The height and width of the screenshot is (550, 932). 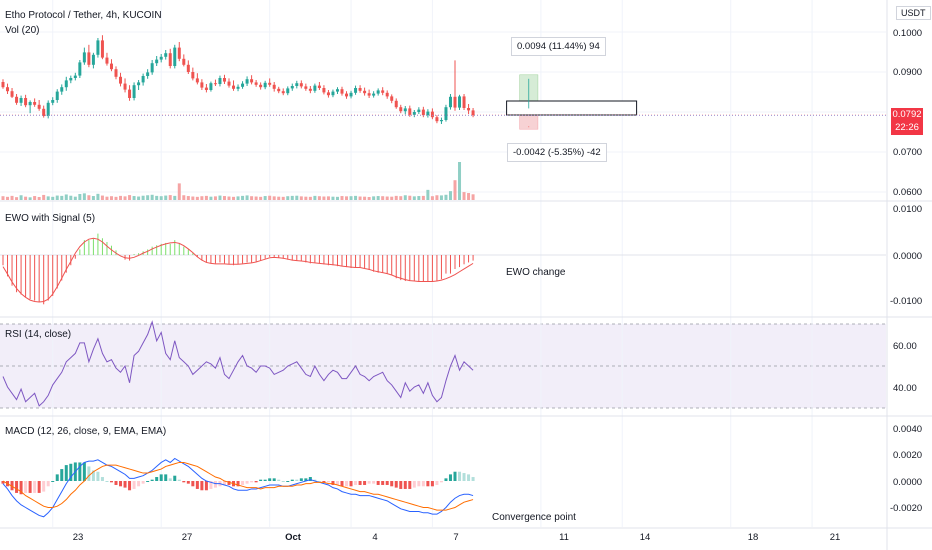 What do you see at coordinates (536, 272) in the screenshot?
I see `ewo-change-annotation: EWO change` at bounding box center [536, 272].